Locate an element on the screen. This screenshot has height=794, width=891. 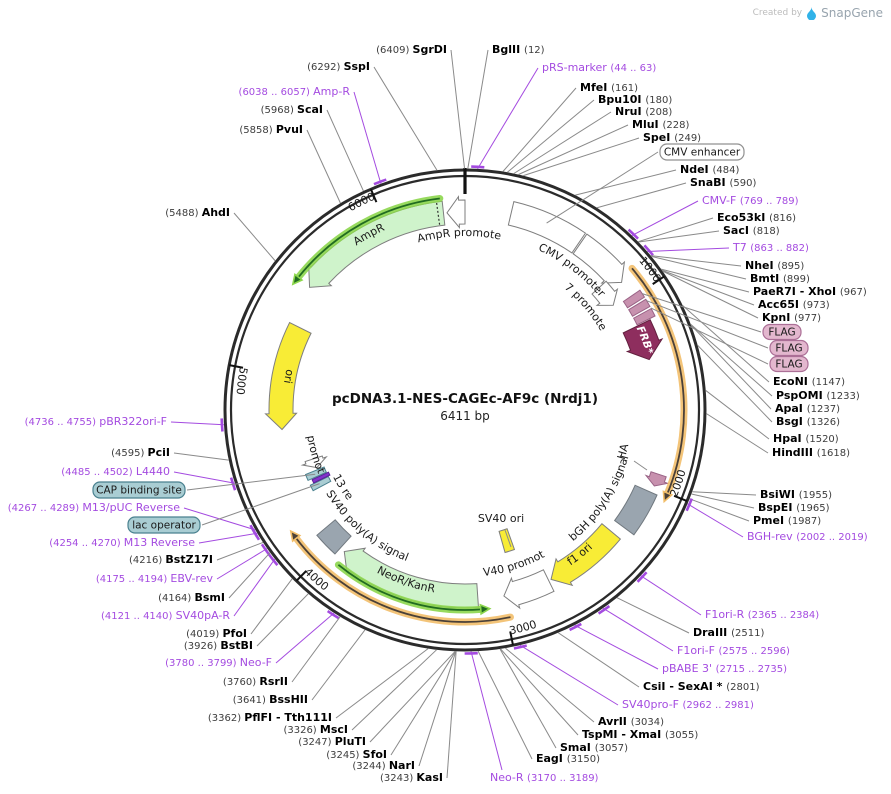
primer-label-m13-reverse: (4254 .. 4270) M13 Reverse is located at coordinates (122, 542).